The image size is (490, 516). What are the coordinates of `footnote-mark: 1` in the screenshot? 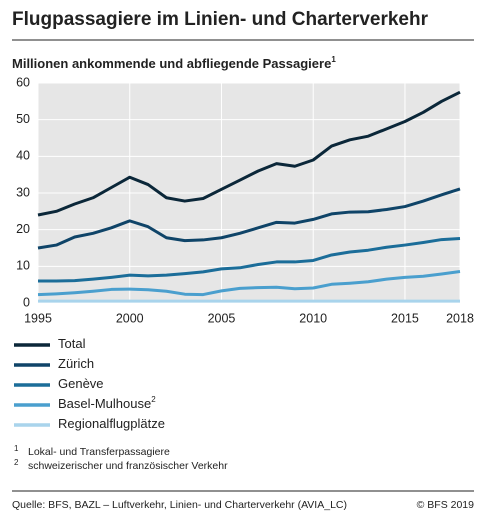 It's located at (16, 448).